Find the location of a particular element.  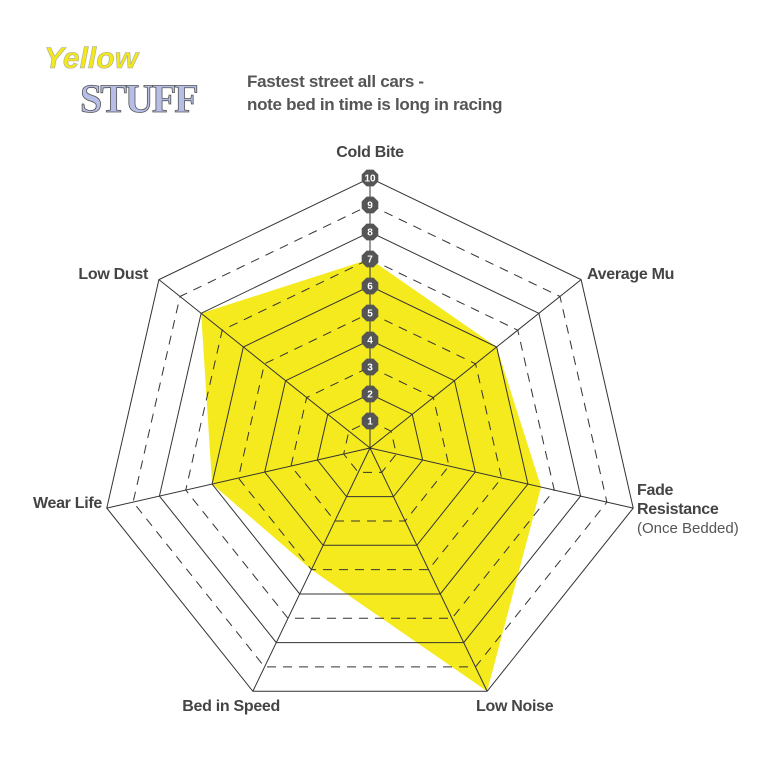

axis-sublabel: (Once Bedded) is located at coordinates (688, 528).